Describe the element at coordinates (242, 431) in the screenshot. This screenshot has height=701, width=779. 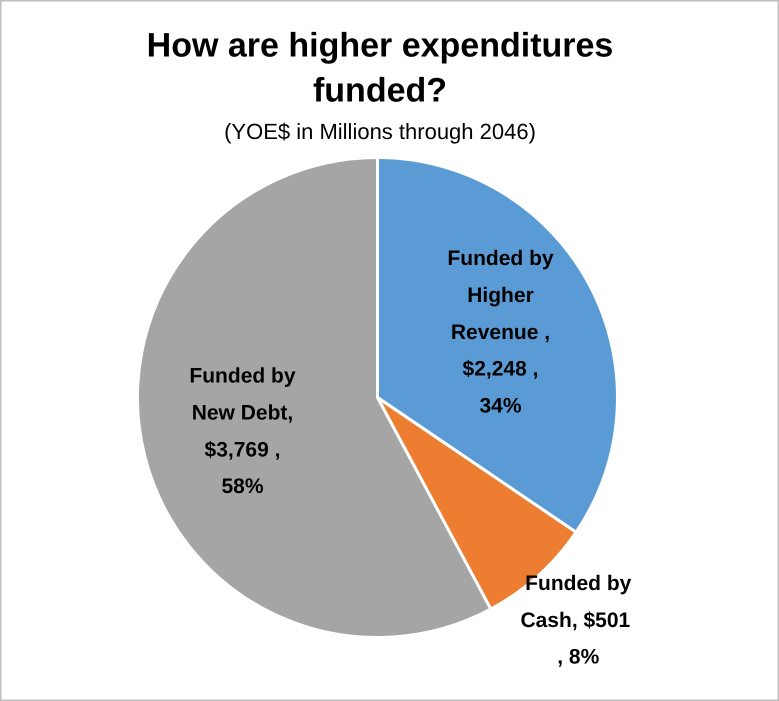
I see `slice-label: Funded by New Debt, $3,769 , 58%` at that location.